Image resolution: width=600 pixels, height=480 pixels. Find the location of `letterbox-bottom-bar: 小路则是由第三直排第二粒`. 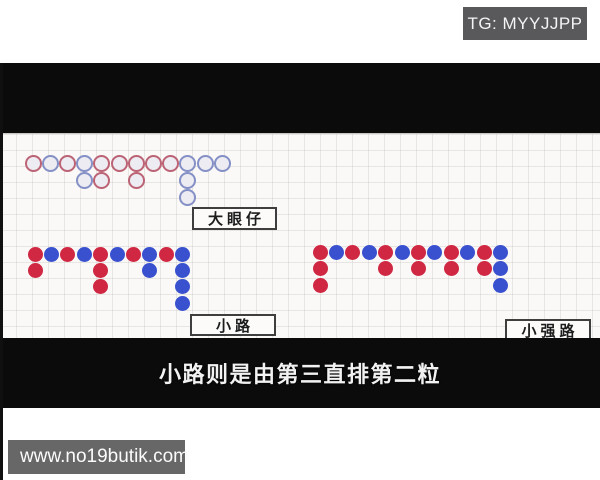

letterbox-bottom-bar: 小路则是由第三直排第二粒 is located at coordinates (300, 373).